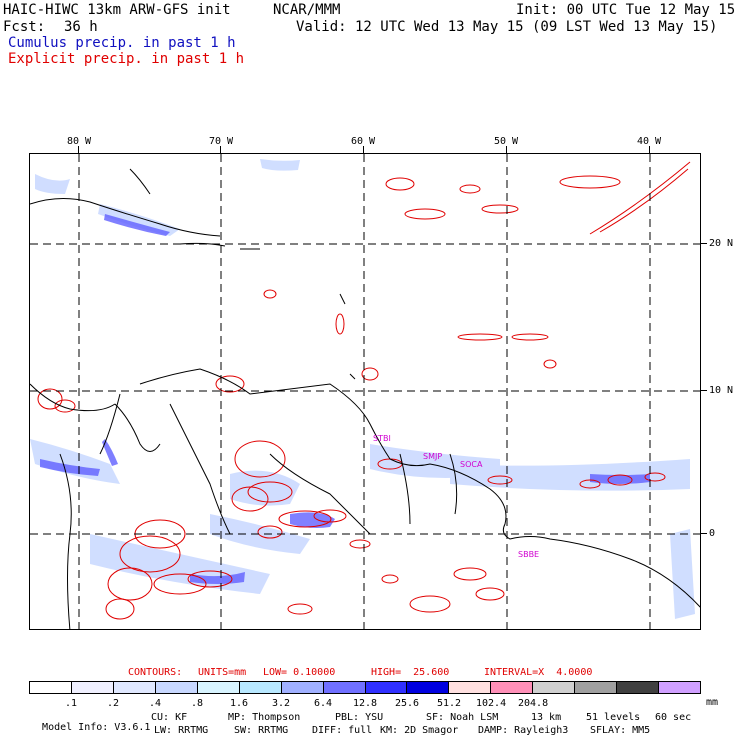 The image size is (740, 740). What do you see at coordinates (221, 141) in the screenshot?
I see `lon-label-70w: 70 W` at bounding box center [221, 141].